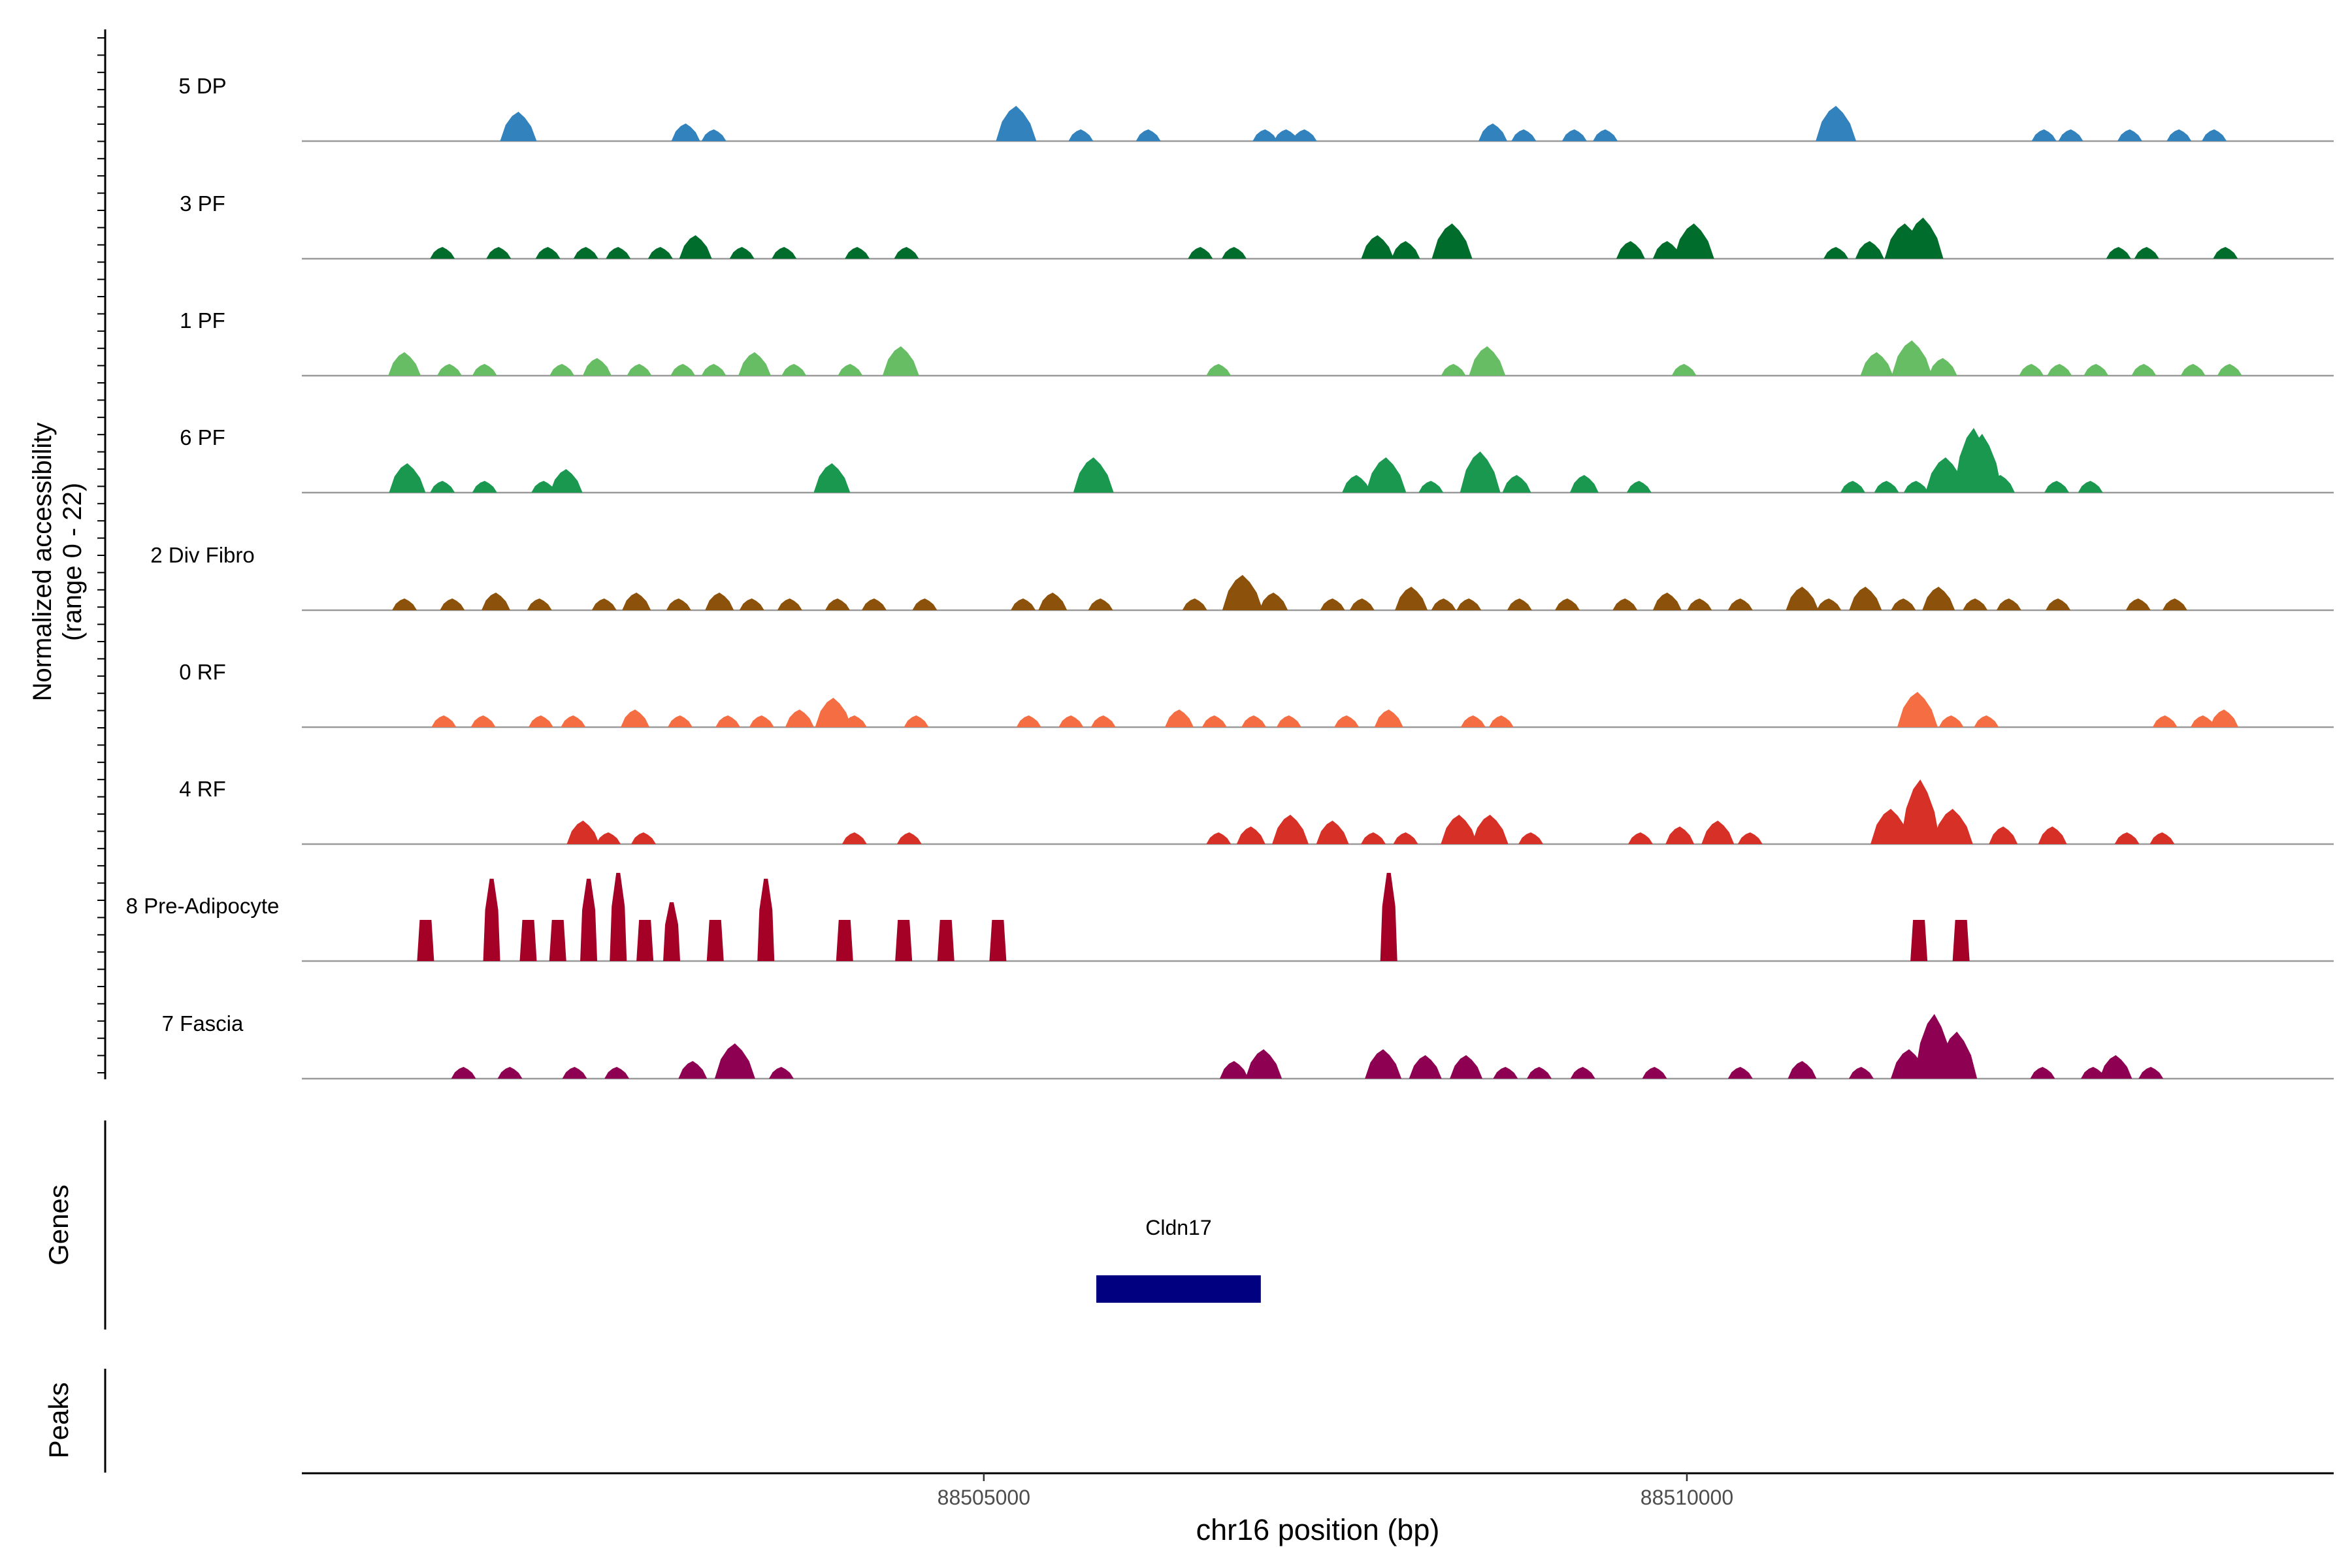 This screenshot has width=2352, height=1568. Describe the element at coordinates (1178, 1227) in the screenshot. I see `gene-label-0: Cldn17` at that location.